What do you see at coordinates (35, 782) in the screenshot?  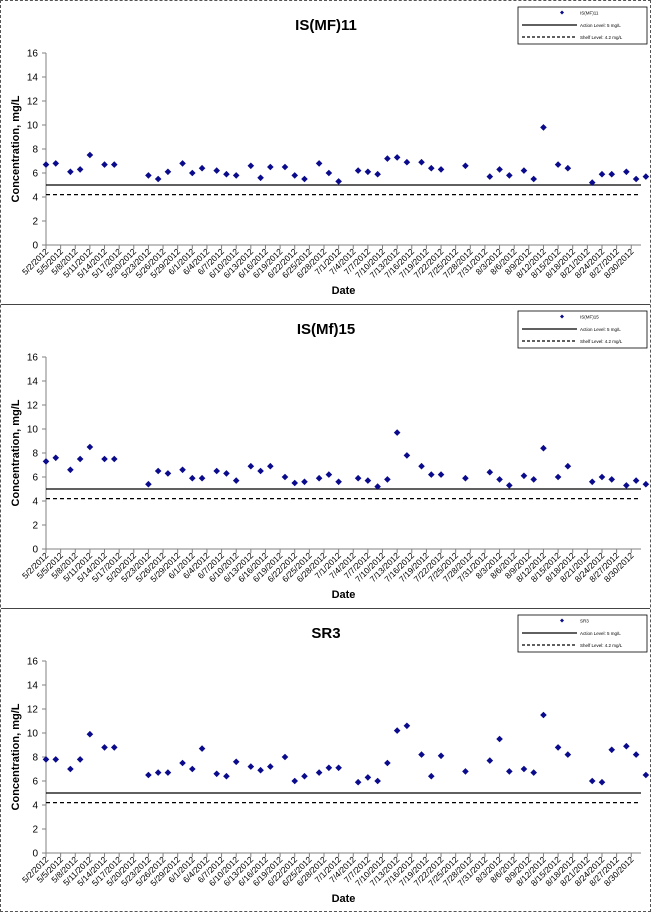 I see `y-tick-label: 6` at bounding box center [35, 782].